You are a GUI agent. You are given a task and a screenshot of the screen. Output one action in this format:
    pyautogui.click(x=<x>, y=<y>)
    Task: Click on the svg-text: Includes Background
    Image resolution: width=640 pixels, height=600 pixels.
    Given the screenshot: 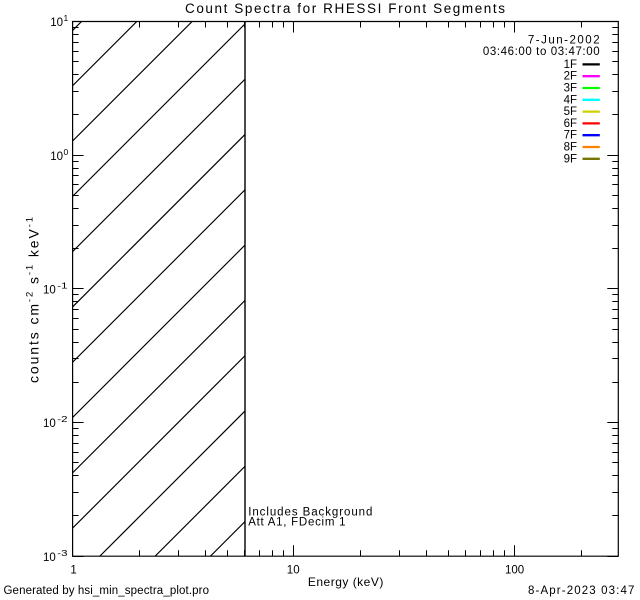 What is the action you would take?
    pyautogui.click(x=310, y=513)
    